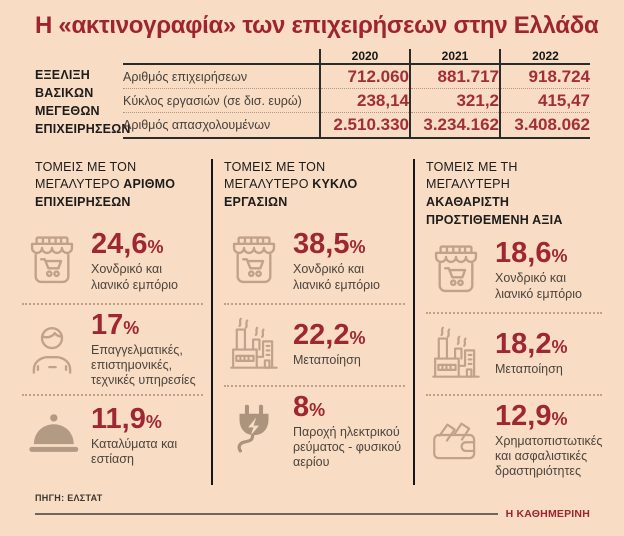 The height and width of the screenshot is (536, 624). What do you see at coordinates (349, 406) in the screenshot?
I see `sector-percentage: 8%` at bounding box center [349, 406].